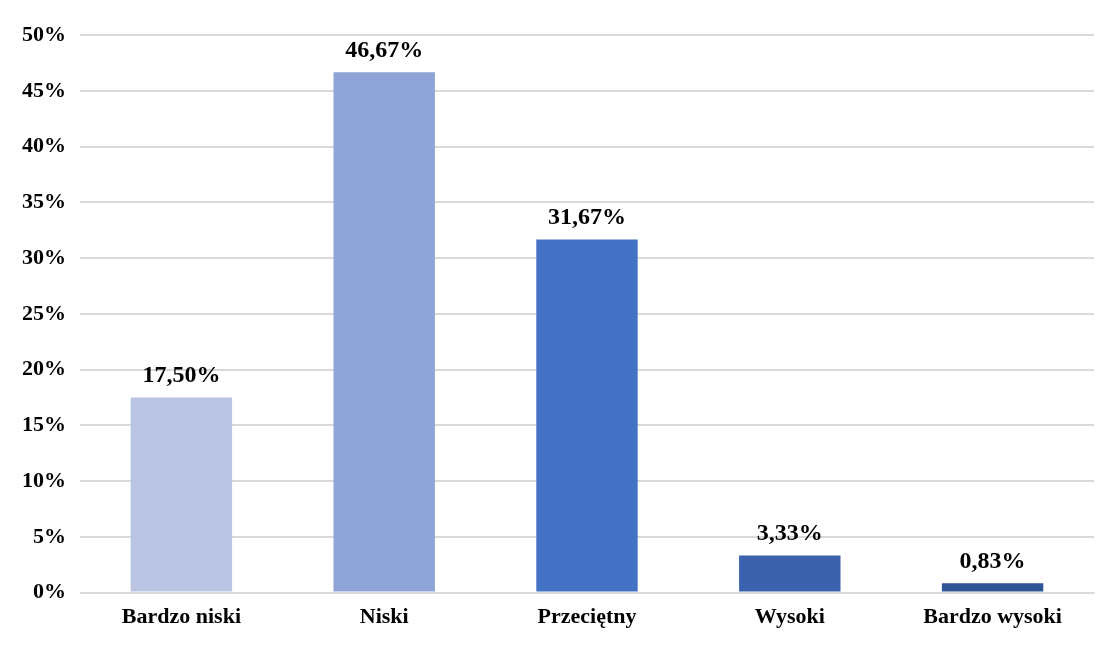 This screenshot has width=1106, height=651. I want to click on x-tick-label: Wysoki, so click(789, 616).